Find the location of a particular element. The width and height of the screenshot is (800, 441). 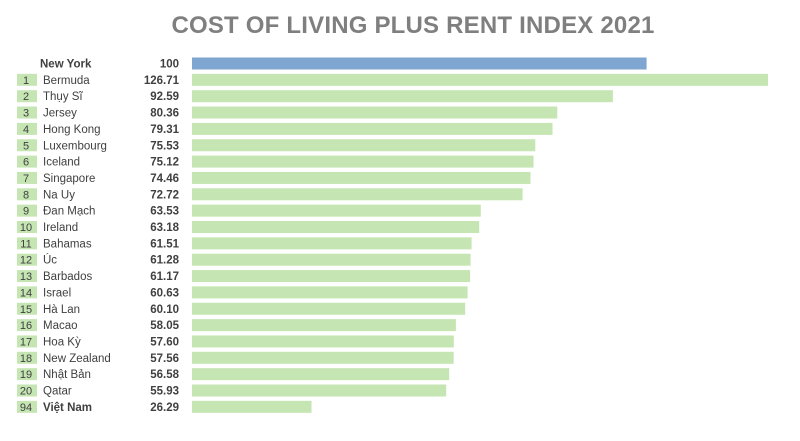

data-label: 60.63 is located at coordinates (164, 293).